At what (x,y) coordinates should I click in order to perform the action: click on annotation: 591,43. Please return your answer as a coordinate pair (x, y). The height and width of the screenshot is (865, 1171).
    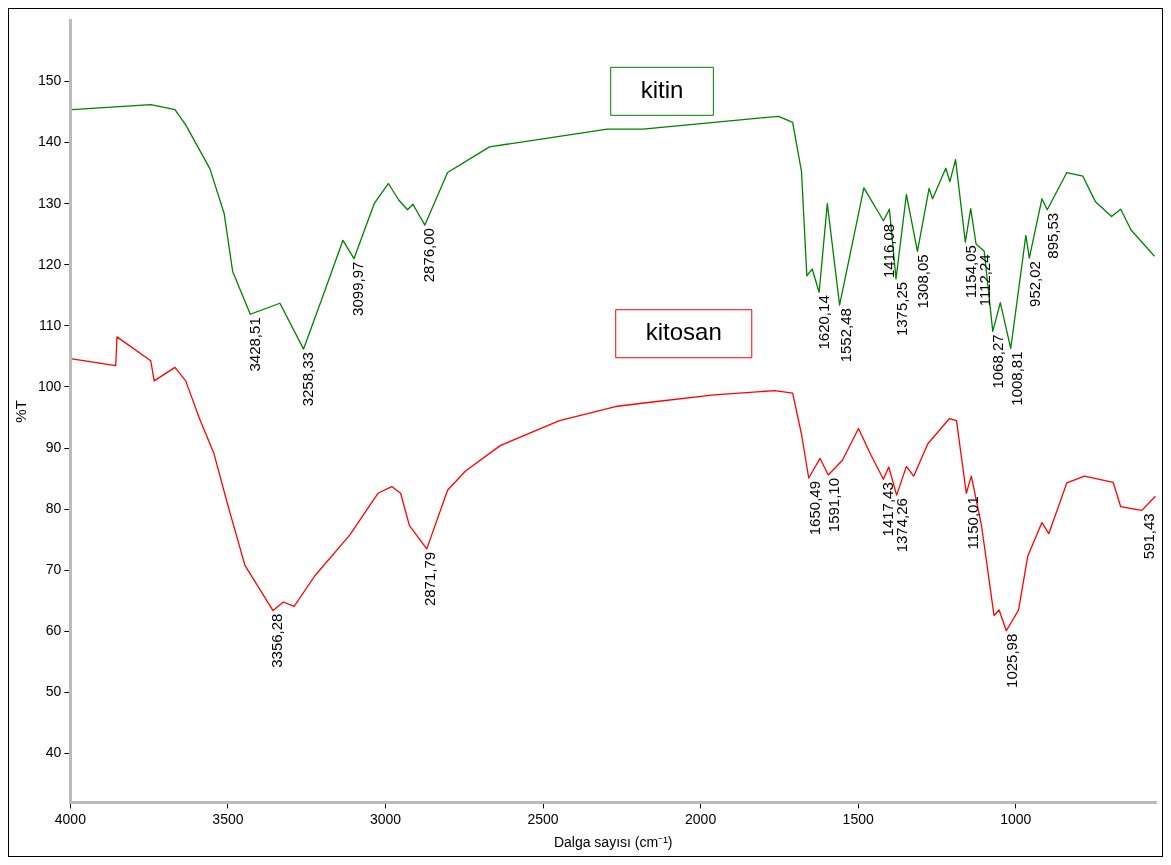
    Looking at the image, I should click on (1148, 536).